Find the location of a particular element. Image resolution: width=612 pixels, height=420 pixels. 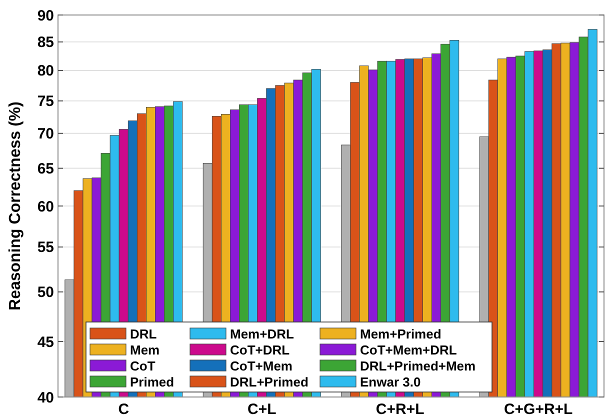

y-tick-label: 40 is located at coordinates (45, 397).